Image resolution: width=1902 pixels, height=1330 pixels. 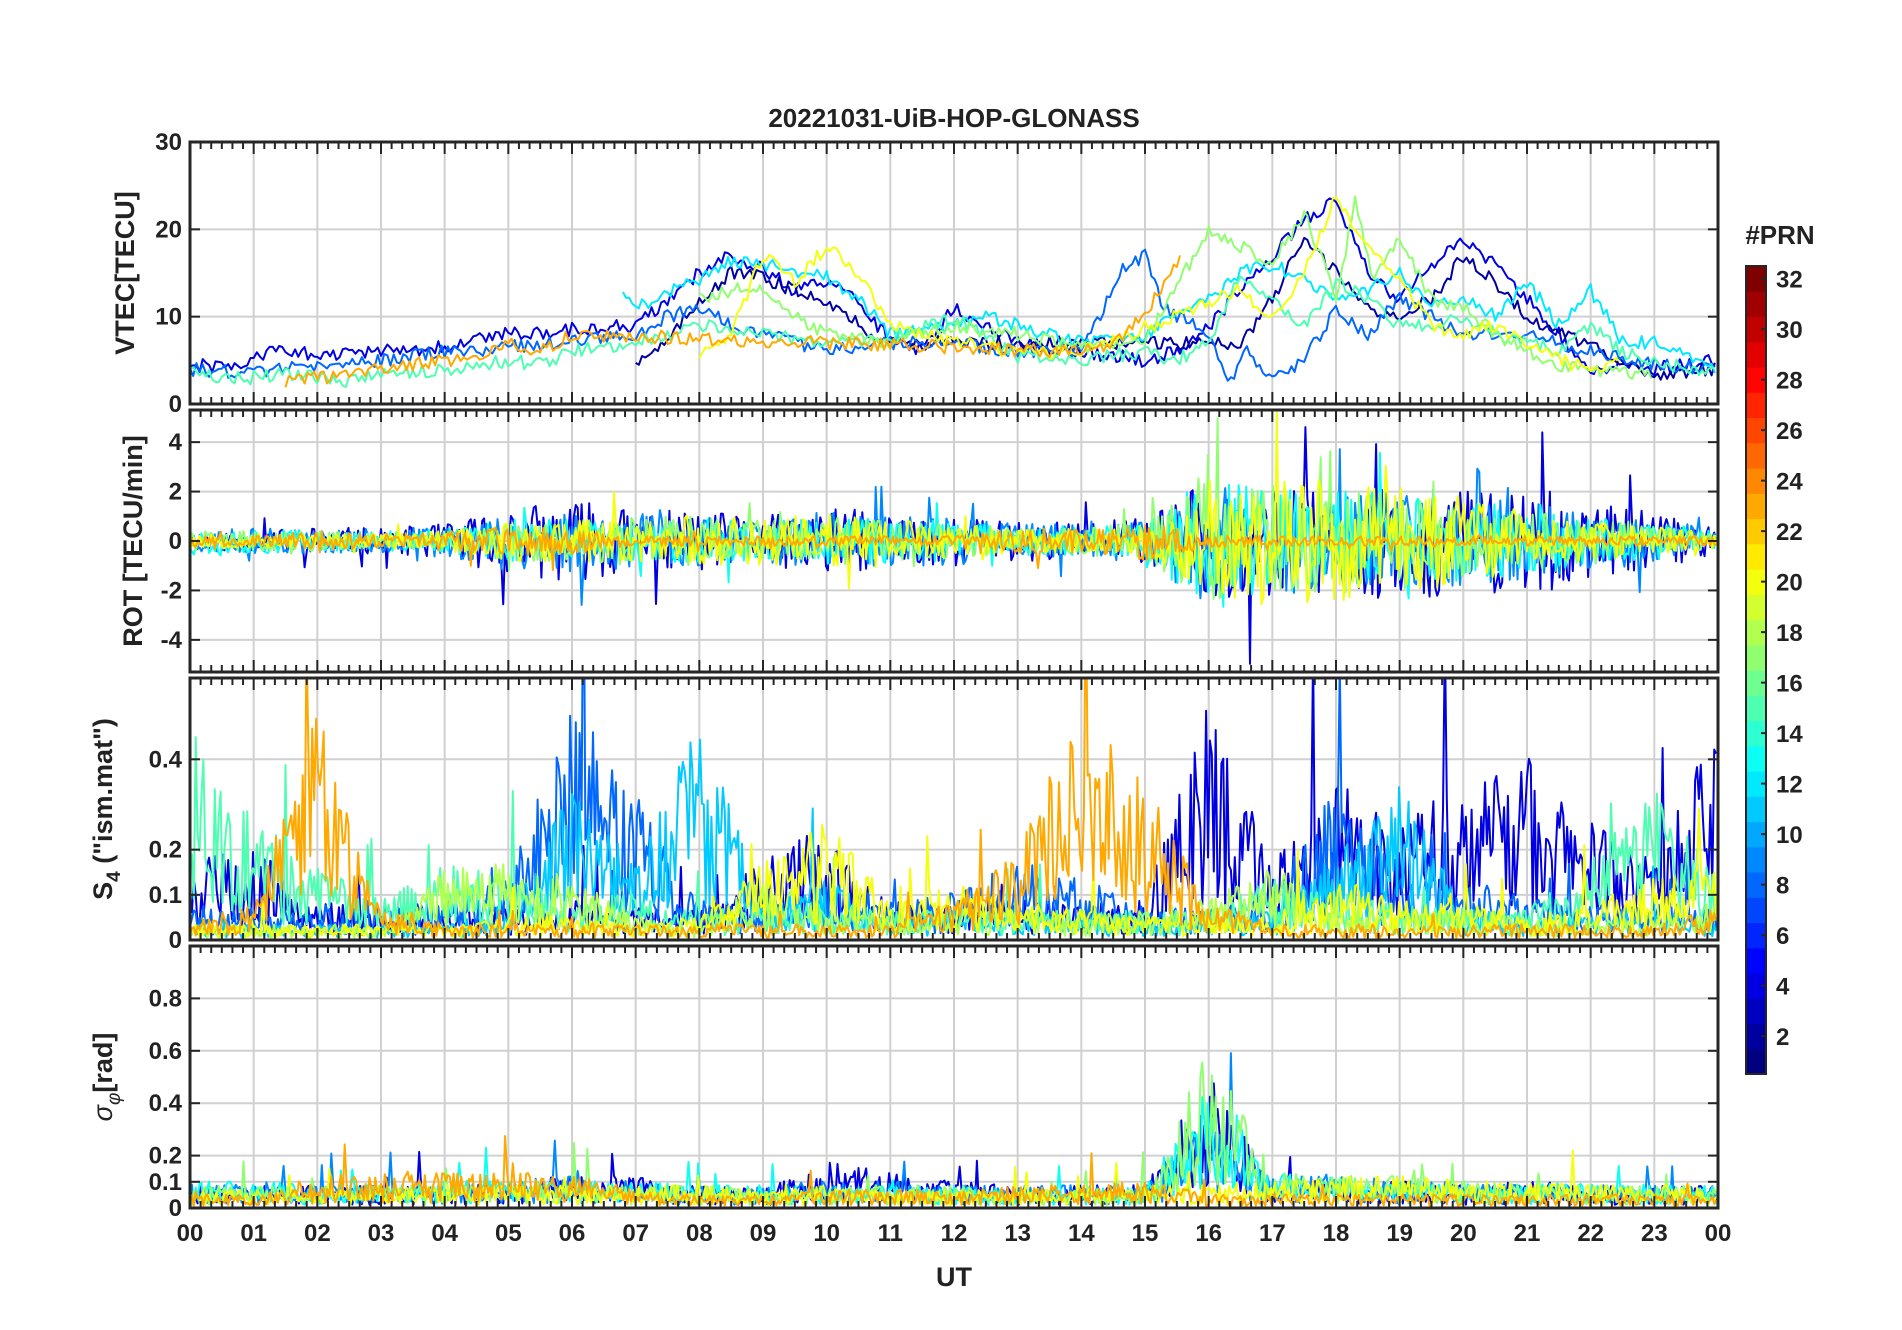 What do you see at coordinates (635, 1233) in the screenshot?
I see `x-tick-label: 07` at bounding box center [635, 1233].